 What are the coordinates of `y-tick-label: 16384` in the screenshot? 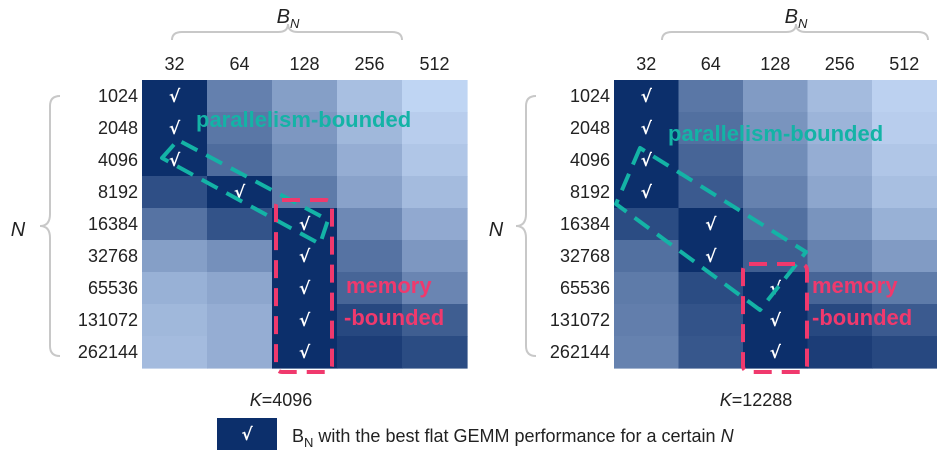 It's located at (113, 224).